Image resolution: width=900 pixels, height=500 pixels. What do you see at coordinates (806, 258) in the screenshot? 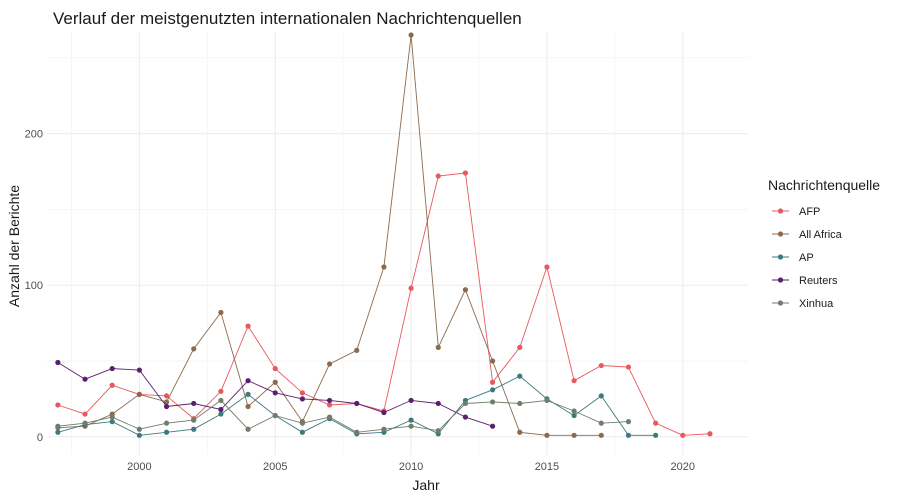
I see `legend-label: AP` at bounding box center [806, 258].